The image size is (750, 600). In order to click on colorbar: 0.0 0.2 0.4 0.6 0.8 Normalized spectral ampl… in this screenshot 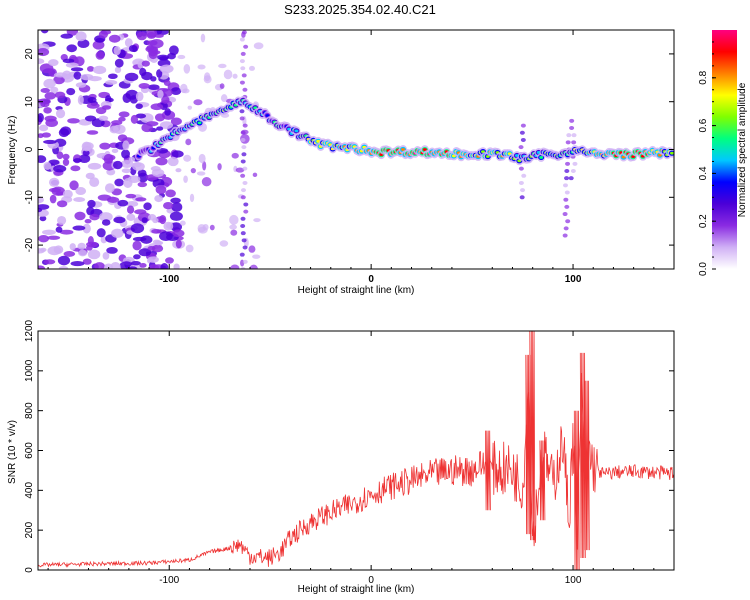, I will do `click(723, 153)`.